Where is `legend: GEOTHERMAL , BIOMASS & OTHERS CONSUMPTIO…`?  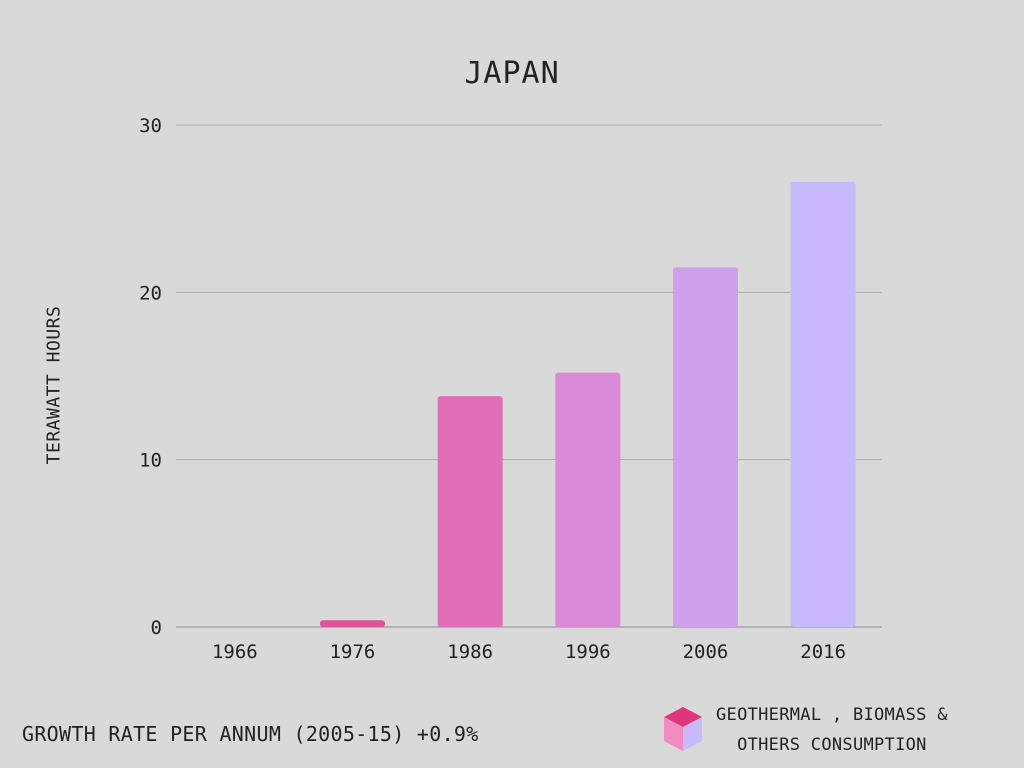
legend: GEOTHERMAL , BIOMASS & OTHERS CONSUMPTIO… is located at coordinates (804, 730).